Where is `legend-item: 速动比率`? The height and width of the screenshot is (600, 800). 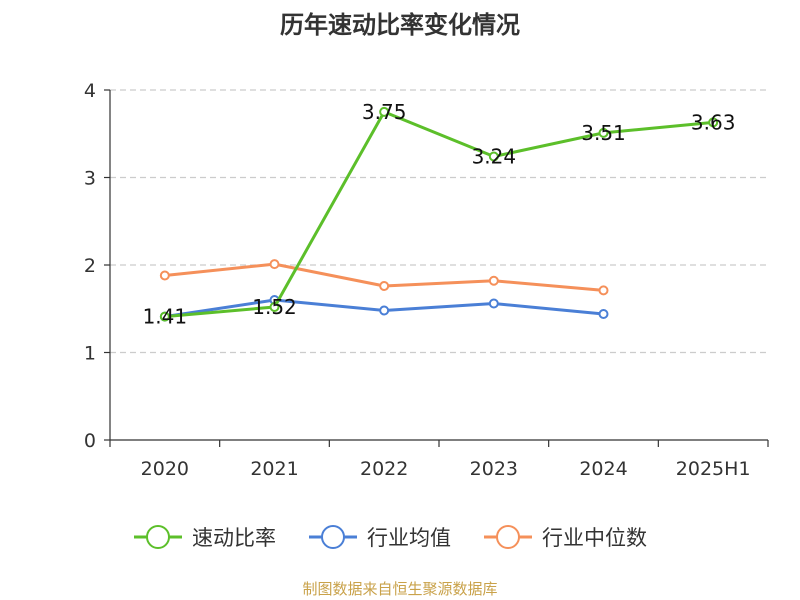
legend-item: 速动比率 is located at coordinates (205, 537).